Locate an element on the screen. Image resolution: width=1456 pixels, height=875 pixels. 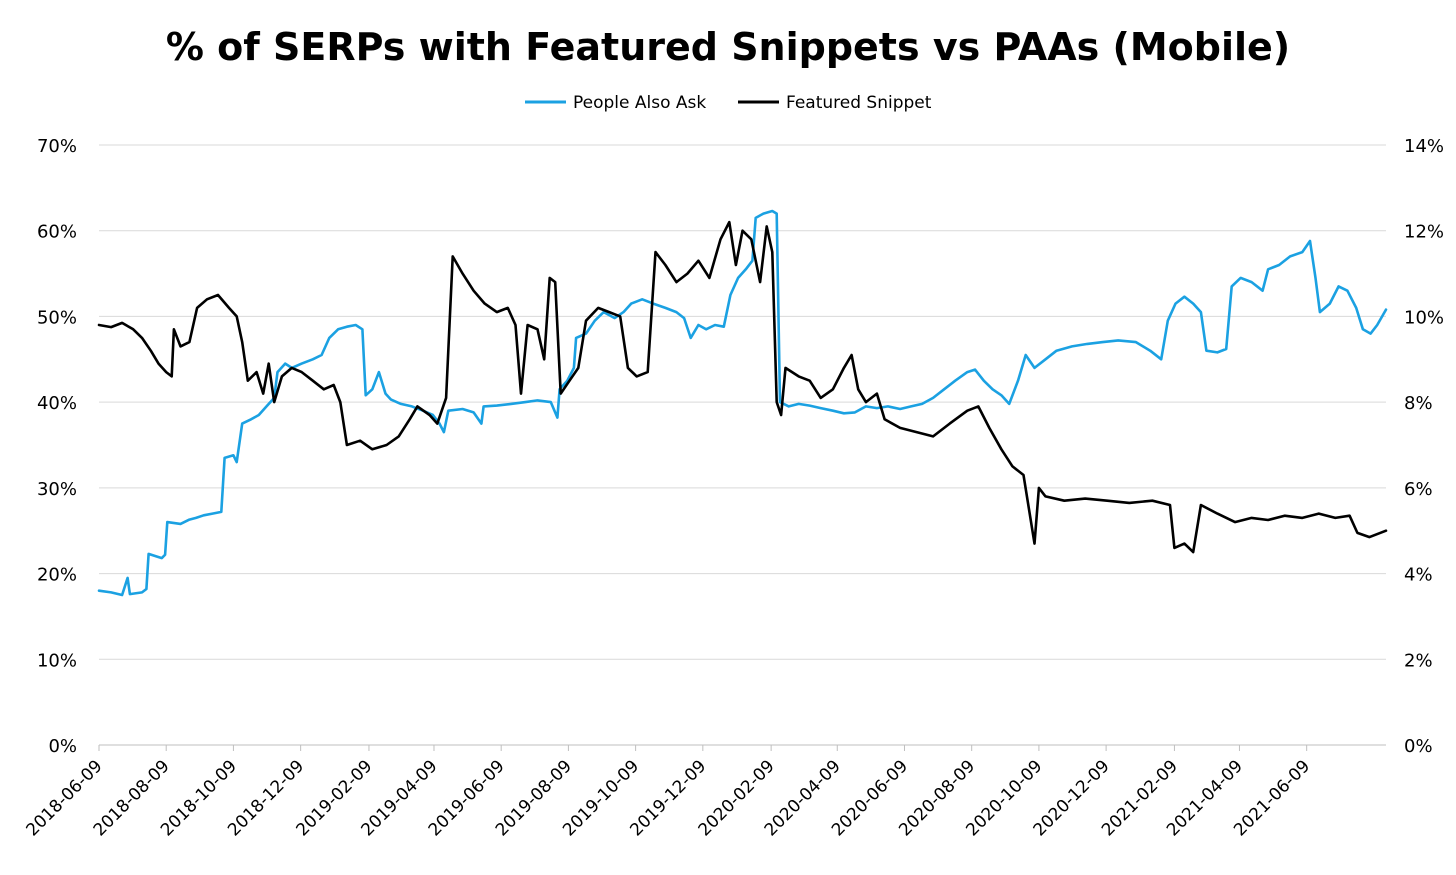
y-left-tick-label: 40% is located at coordinates (57, 403).